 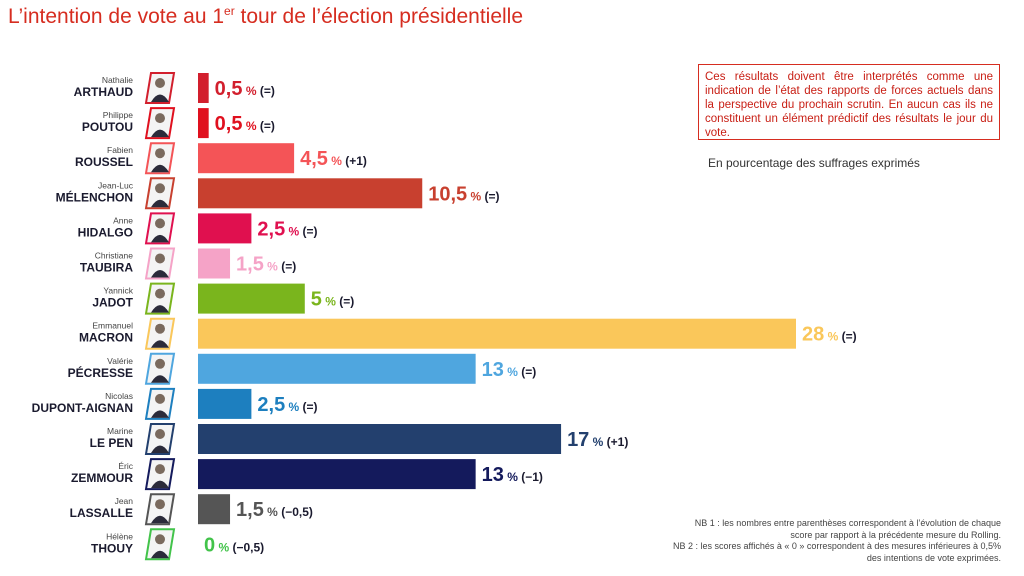 I want to click on bar-value-label: 17 % (+1), so click(x=597, y=440).